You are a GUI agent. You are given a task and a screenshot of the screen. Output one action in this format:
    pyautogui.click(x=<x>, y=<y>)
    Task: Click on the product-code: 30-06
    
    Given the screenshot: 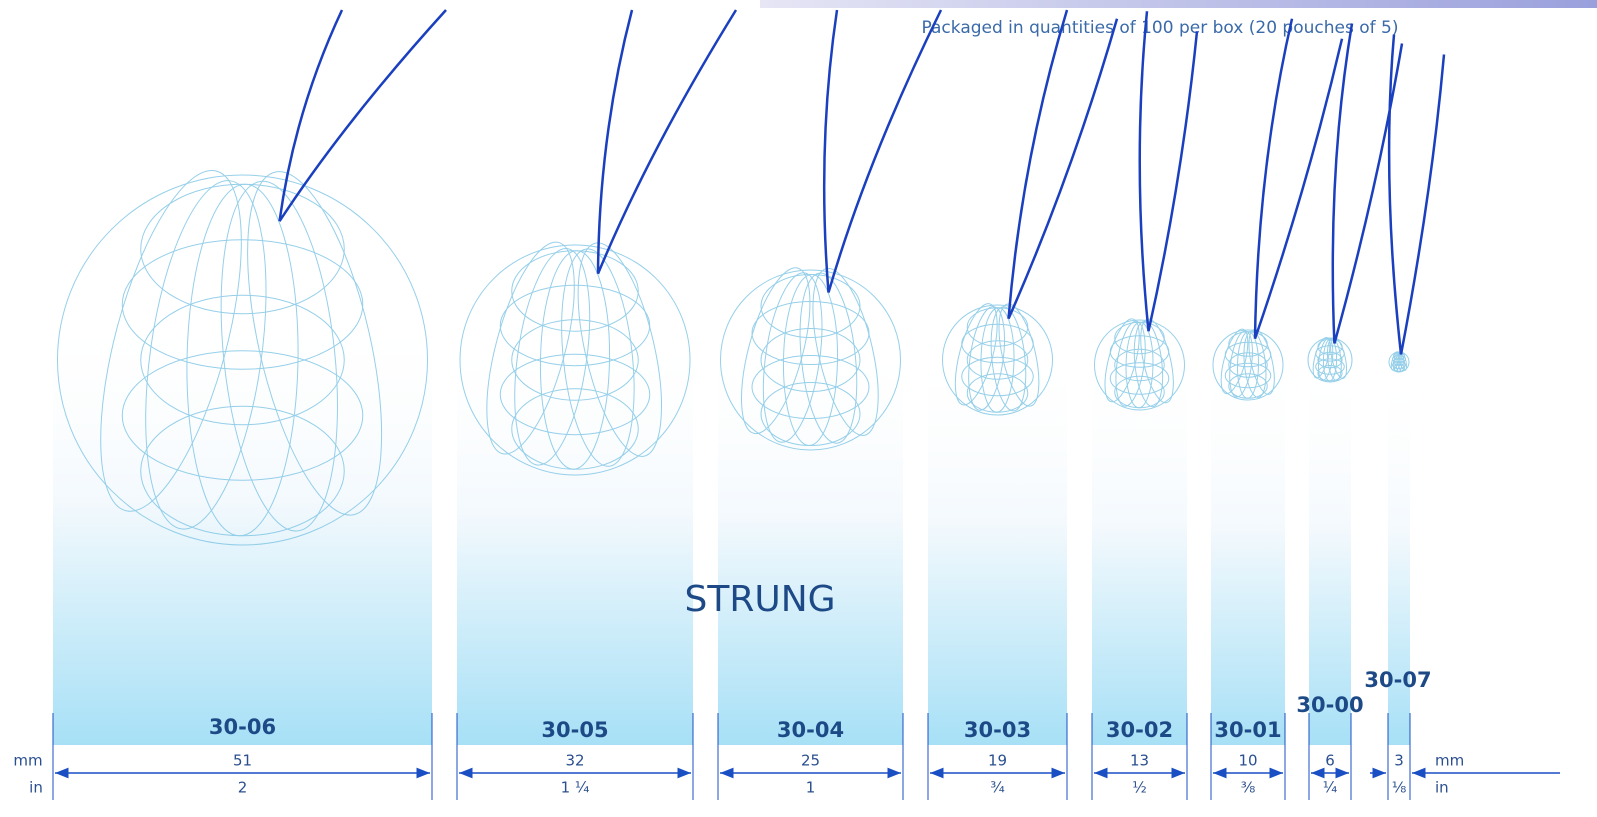 What is the action you would take?
    pyautogui.click(x=242, y=727)
    